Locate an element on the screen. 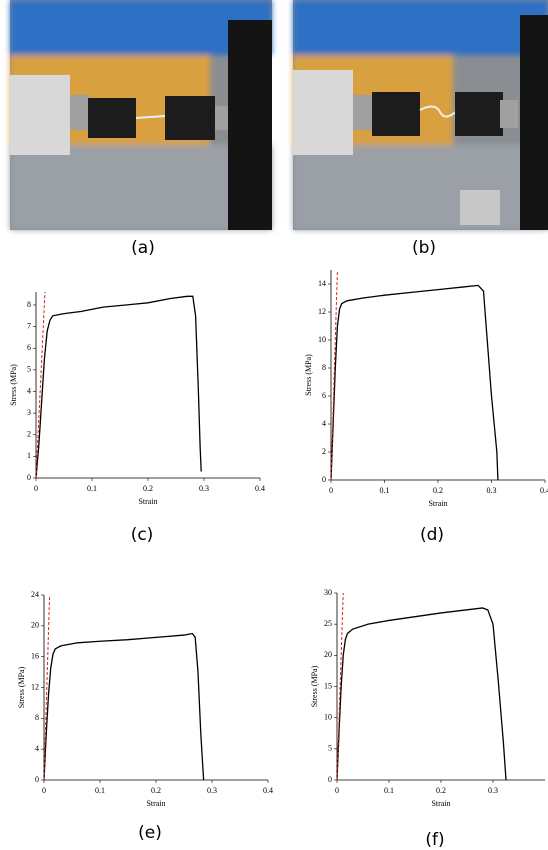  caption: (e) is located at coordinates (150, 833).